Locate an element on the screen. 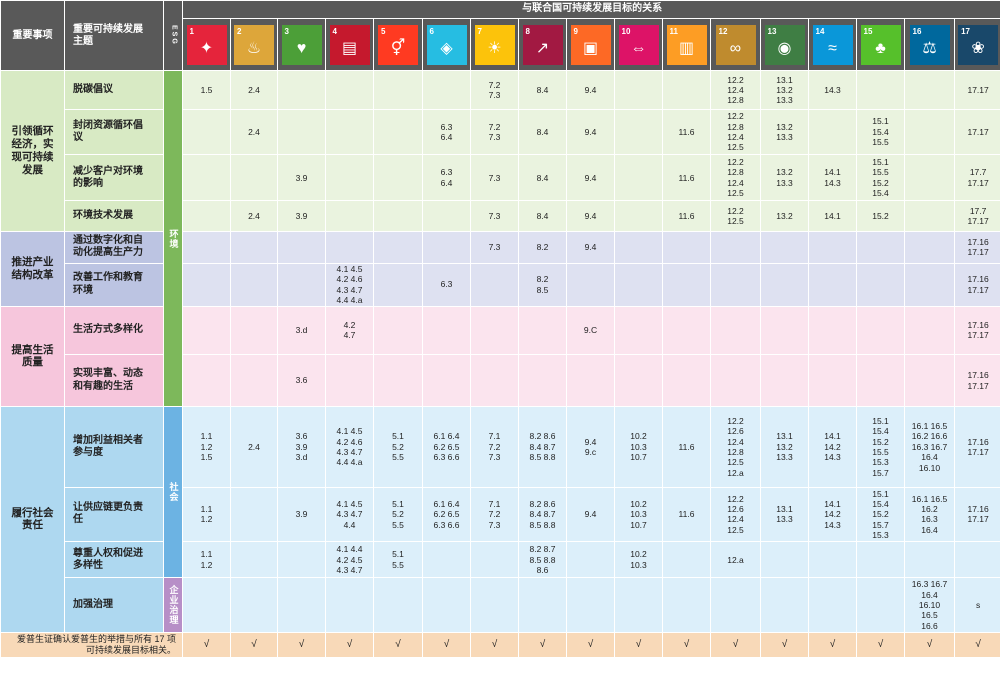 Image resolution: width=1000 pixels, height=676 pixels. sdg-target-cell: 1.1 1.2 is located at coordinates (206, 514).